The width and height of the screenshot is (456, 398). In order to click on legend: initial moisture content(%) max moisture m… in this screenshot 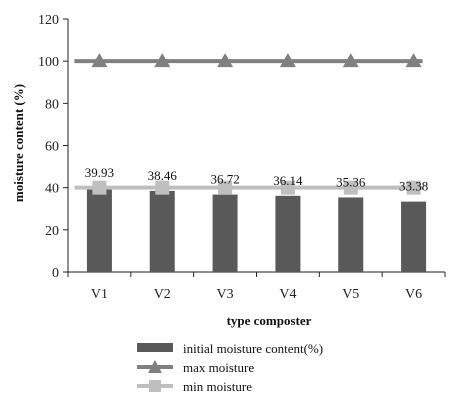, I will do `click(230, 367)`.